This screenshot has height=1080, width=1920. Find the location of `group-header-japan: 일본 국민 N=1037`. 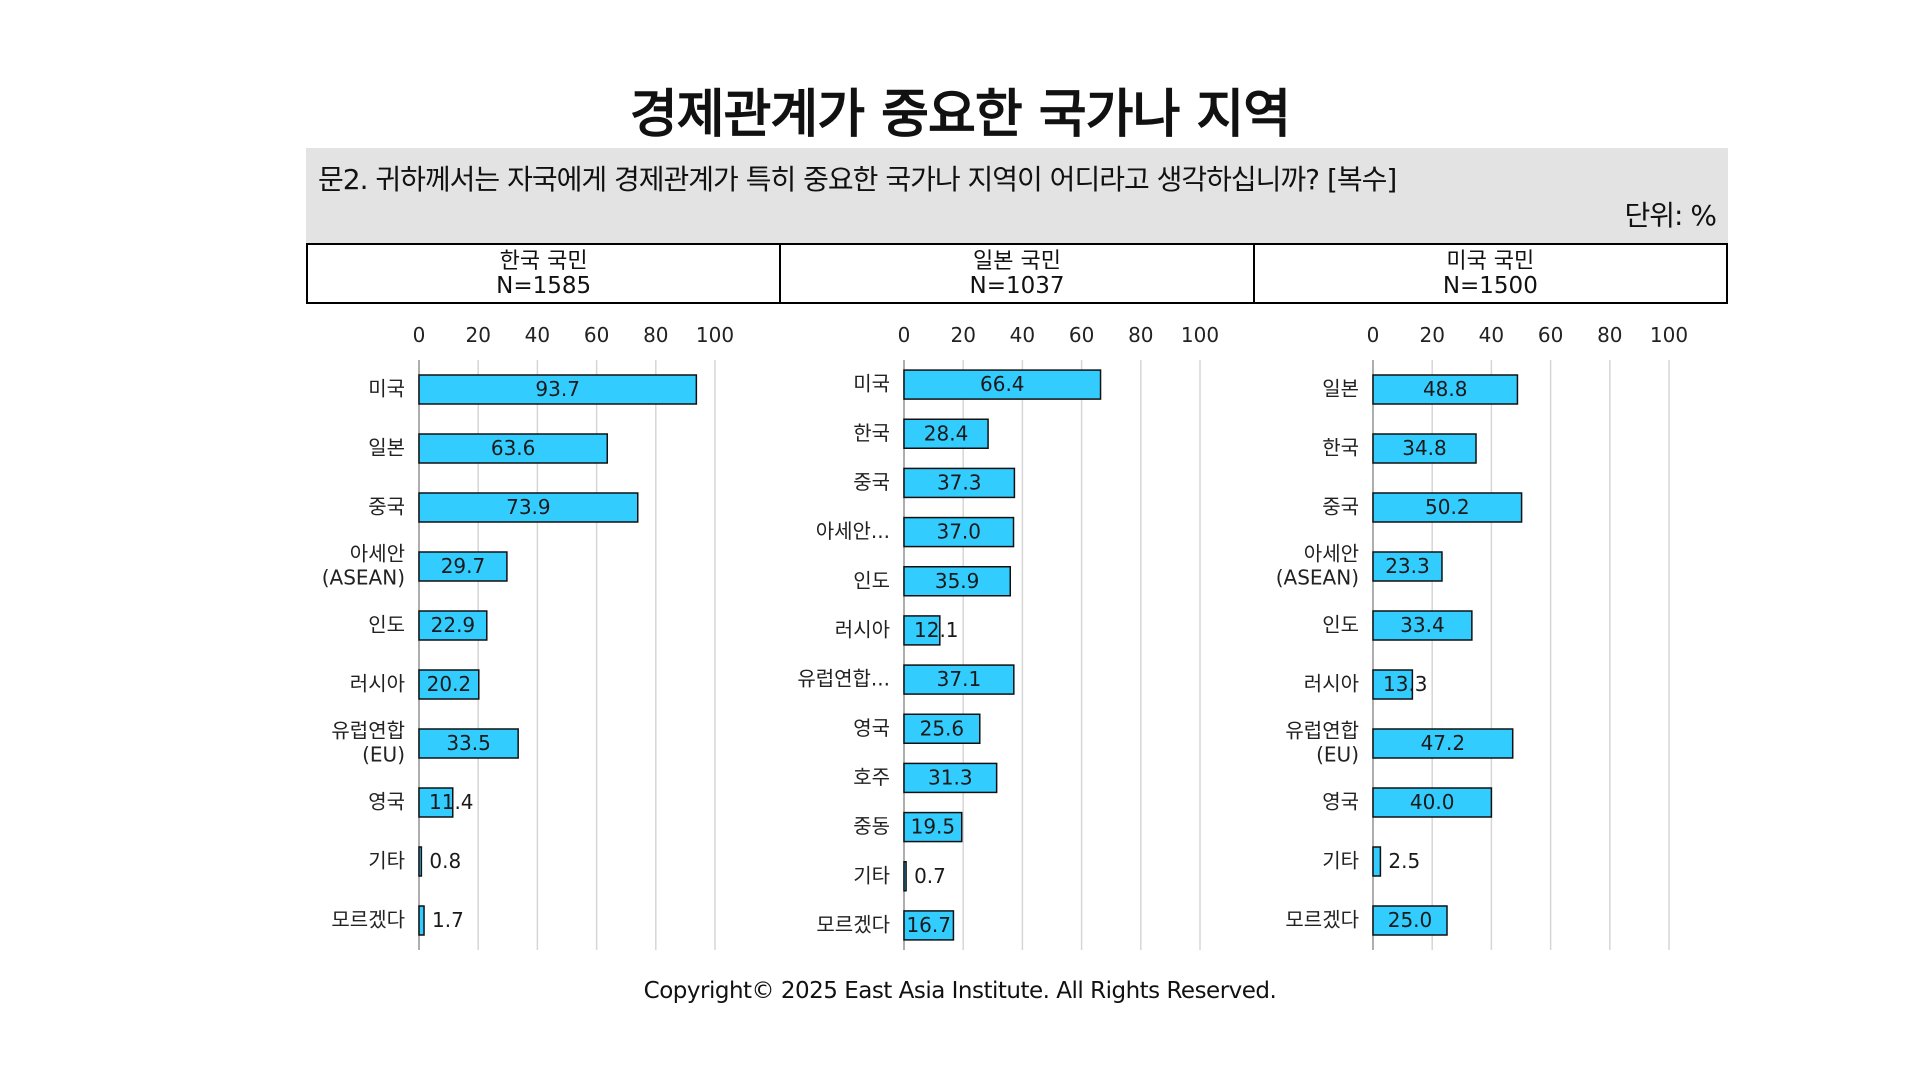

group-header-japan: 일본 국민 N=1037 is located at coordinates (1018, 273).